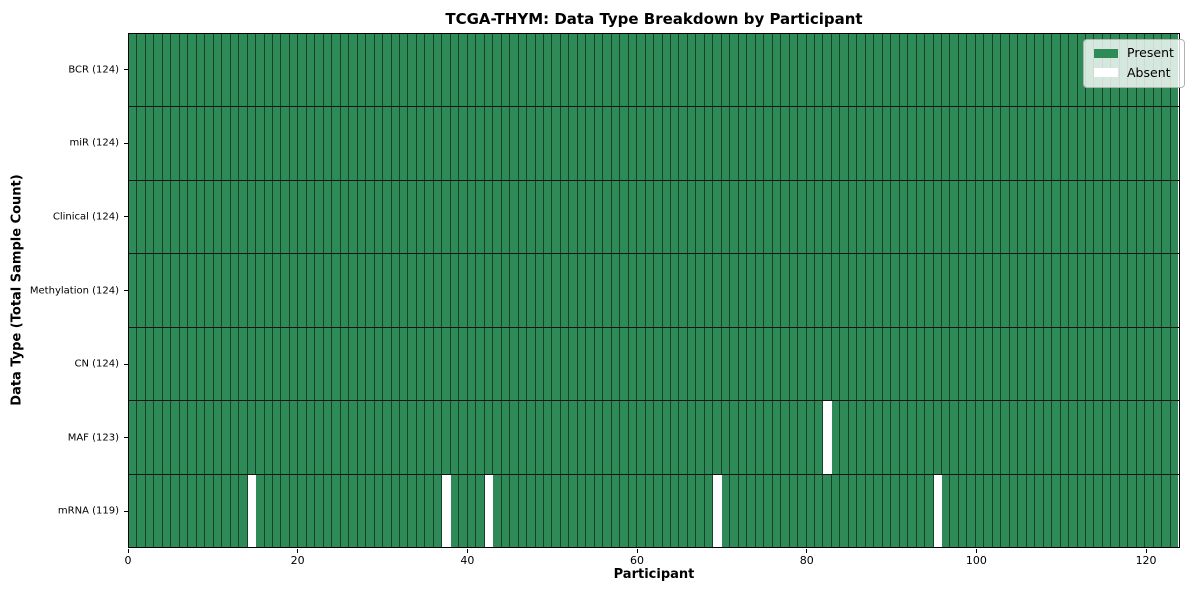 The height and width of the screenshot is (600, 1200). What do you see at coordinates (654, 144) in the screenshot?
I see `heatmap-row-miR` at bounding box center [654, 144].